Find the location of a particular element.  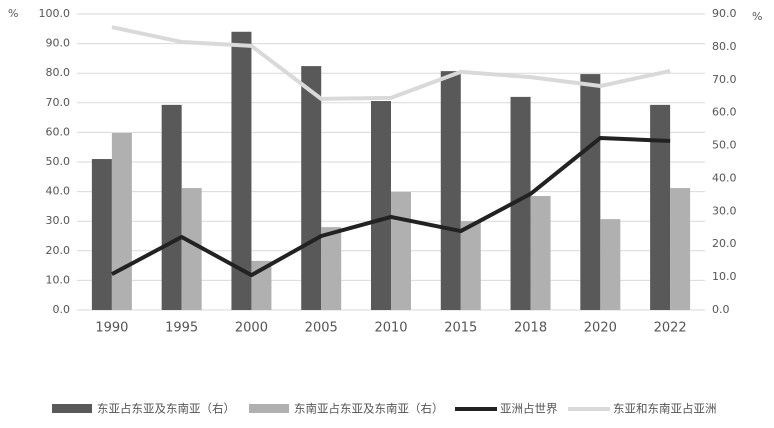

y2-tick-label: 20.0 is located at coordinates (724, 243).